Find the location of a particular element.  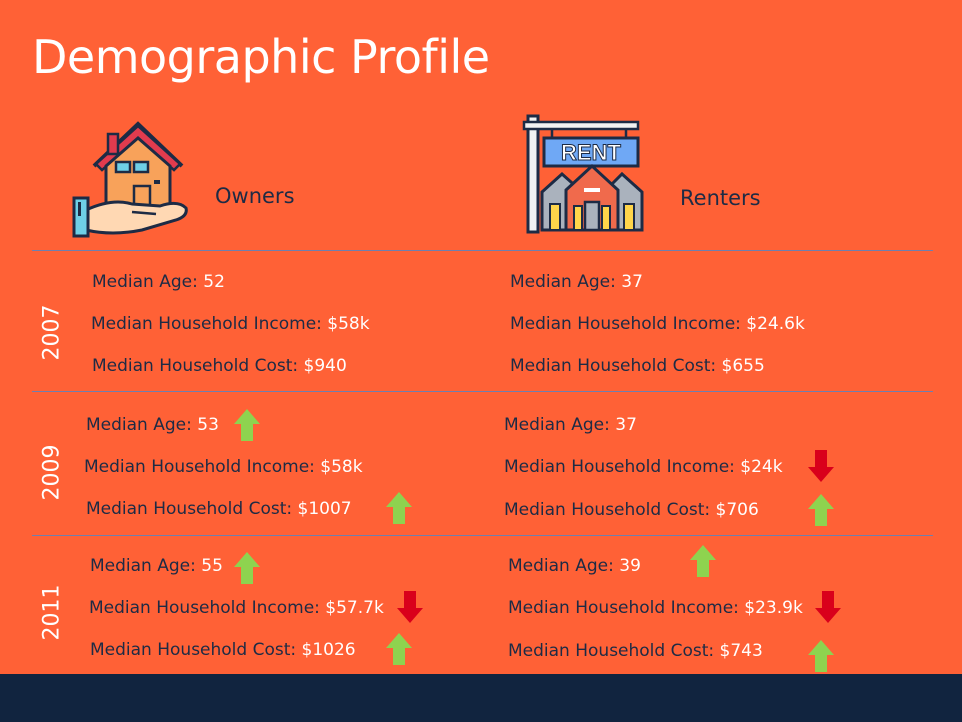

divider-top is located at coordinates (482, 250).